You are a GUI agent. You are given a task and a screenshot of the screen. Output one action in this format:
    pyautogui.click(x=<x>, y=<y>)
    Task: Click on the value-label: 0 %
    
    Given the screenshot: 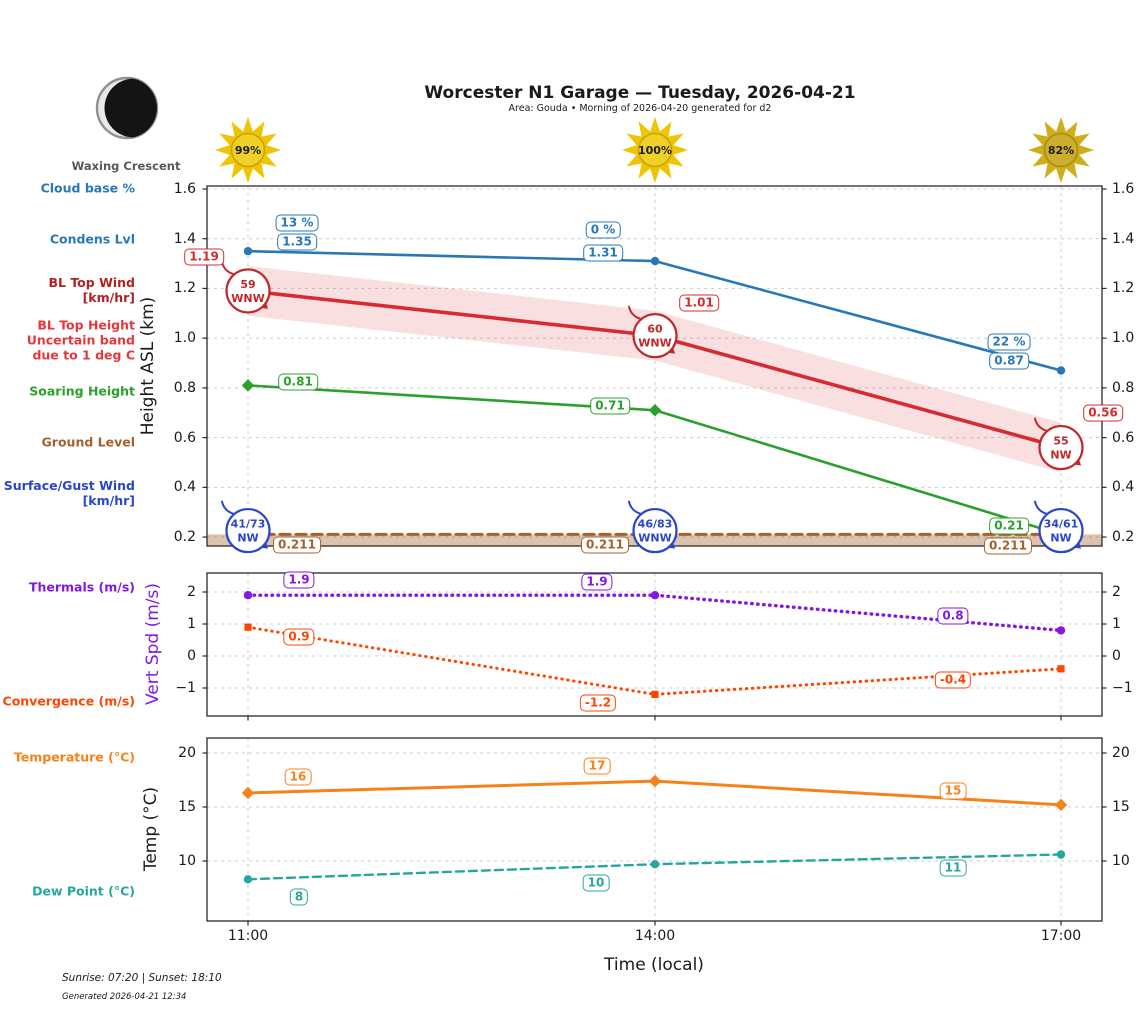 What is the action you would take?
    pyautogui.click(x=603, y=230)
    